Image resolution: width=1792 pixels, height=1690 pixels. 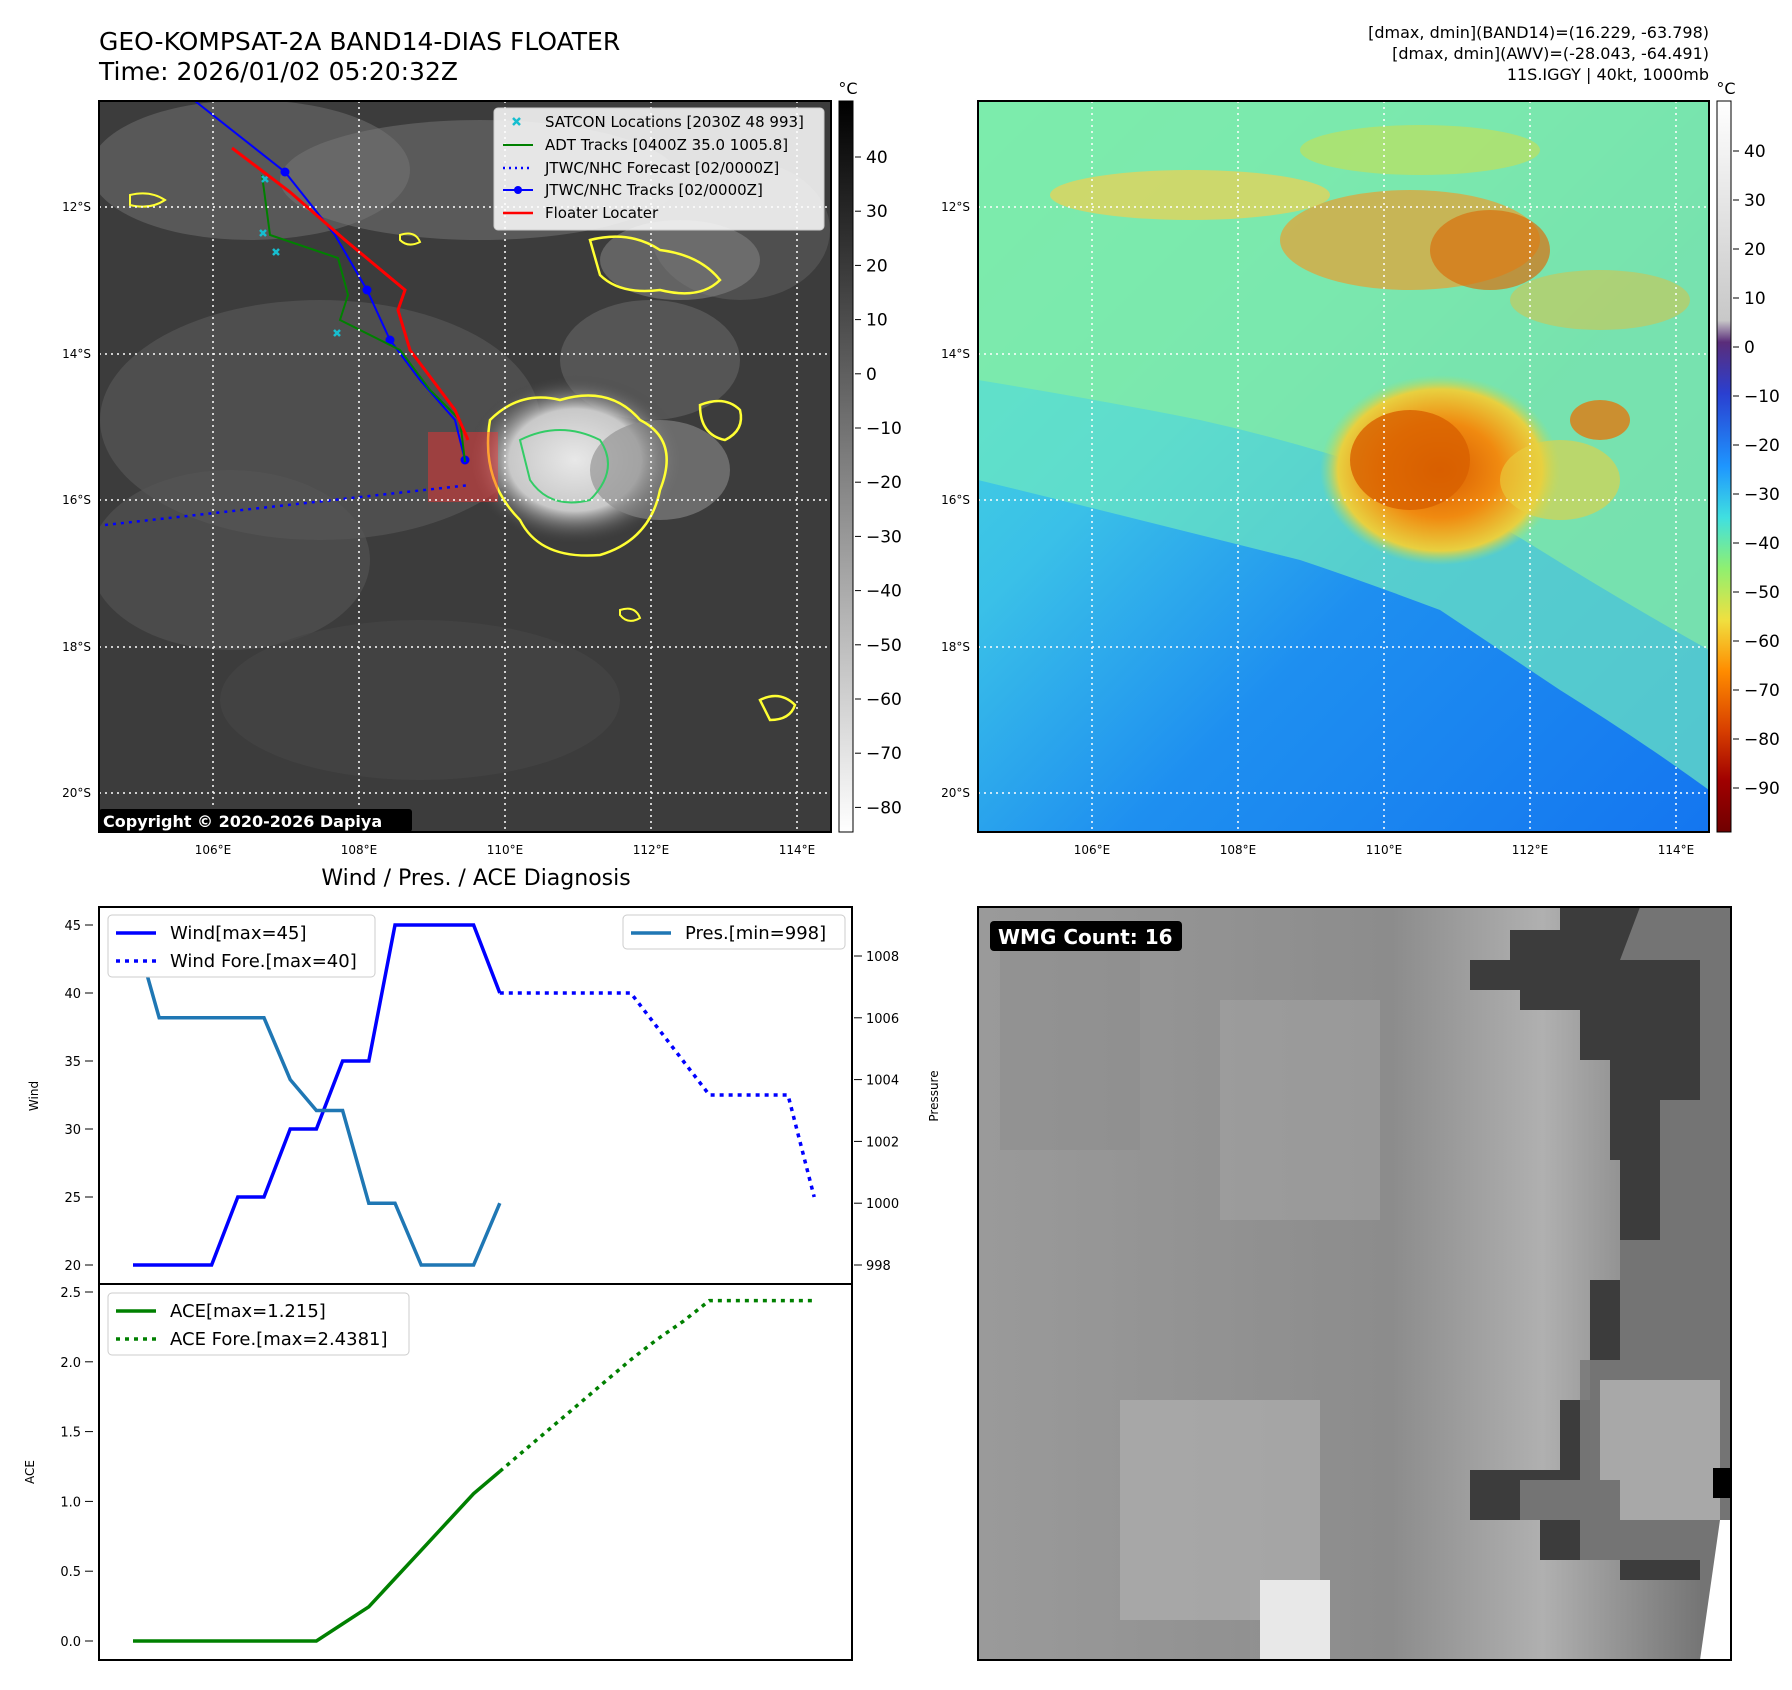 I want to click on gray-colorbar-tick-label: −30, so click(x=884, y=537).